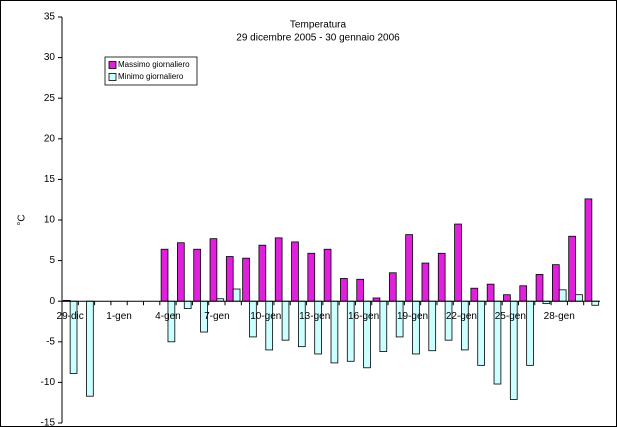 This screenshot has height=427, width=617. What do you see at coordinates (70, 316) in the screenshot?
I see `x-tick-label: 29-dic` at bounding box center [70, 316].